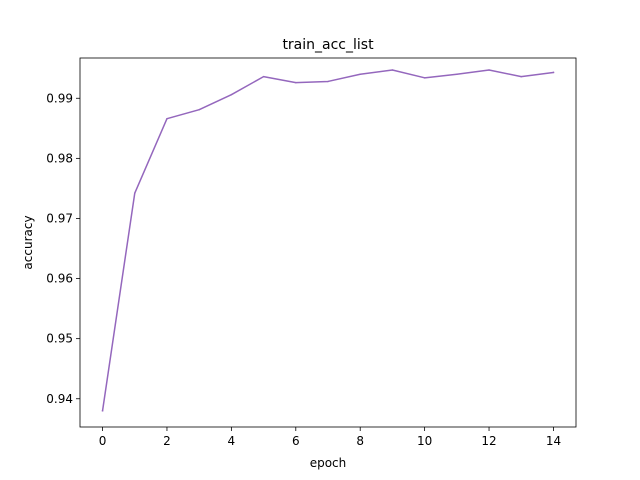  Describe the element at coordinates (28, 242) in the screenshot. I see `y-axis-label: accuracy` at that location.